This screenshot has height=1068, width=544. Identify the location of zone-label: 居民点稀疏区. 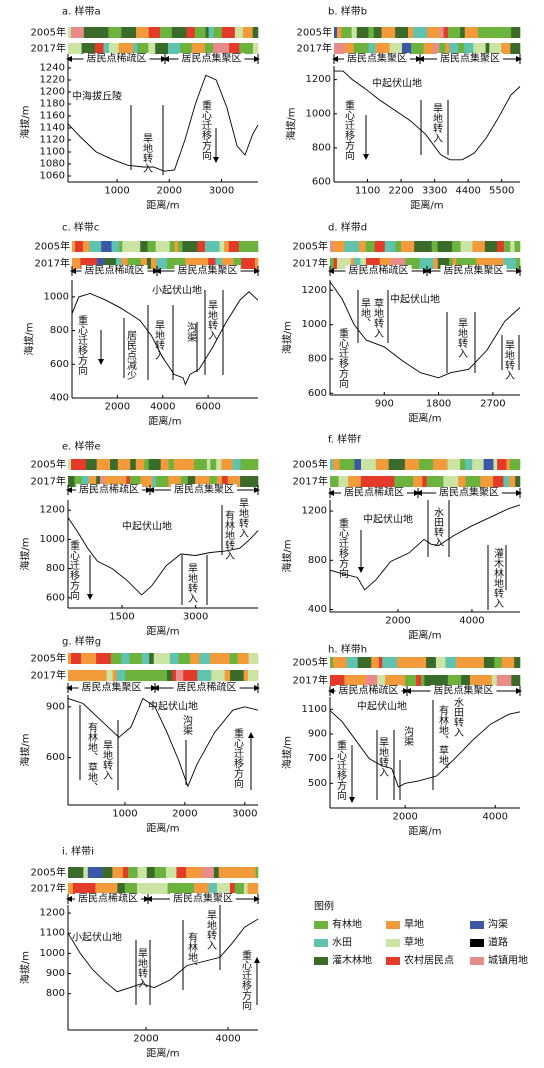
(115, 270).